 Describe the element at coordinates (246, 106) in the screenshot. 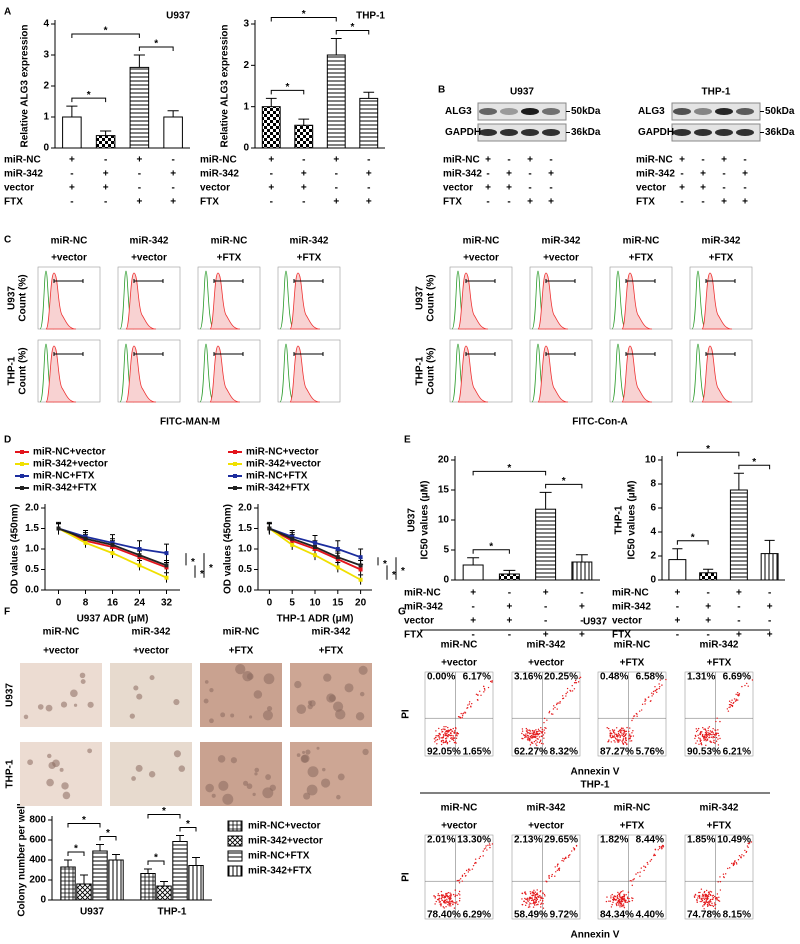

I see `y-tick-label: 1` at that location.